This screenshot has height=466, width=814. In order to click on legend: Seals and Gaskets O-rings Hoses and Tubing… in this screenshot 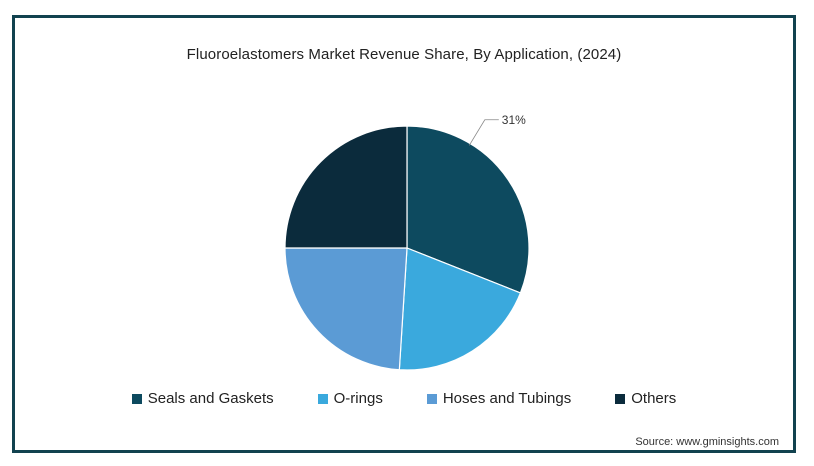, I will do `click(404, 398)`.